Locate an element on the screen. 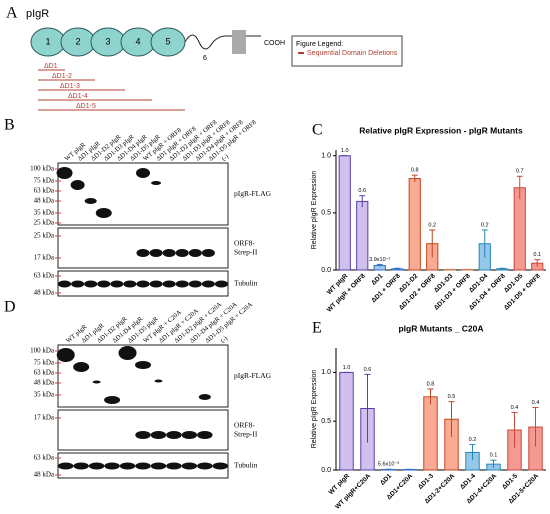 The height and width of the screenshot is (514, 550). panel-letter: A is located at coordinates (12, 13).